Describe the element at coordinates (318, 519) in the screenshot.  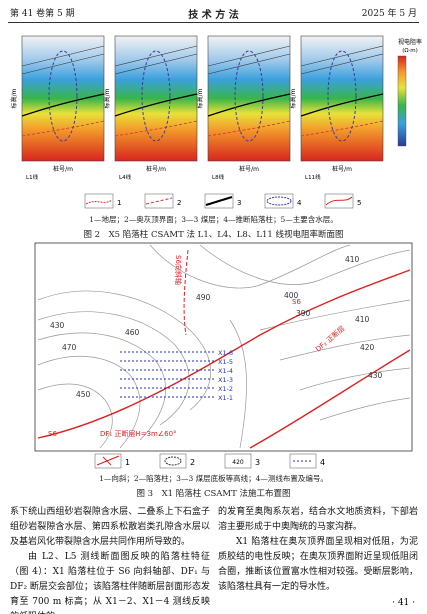
I see `paragraph: 的发育至奥陶系灰岩，结合水文地质资料，下部岩溶主要形成于中奥陶统的马家沟群。` at that location.